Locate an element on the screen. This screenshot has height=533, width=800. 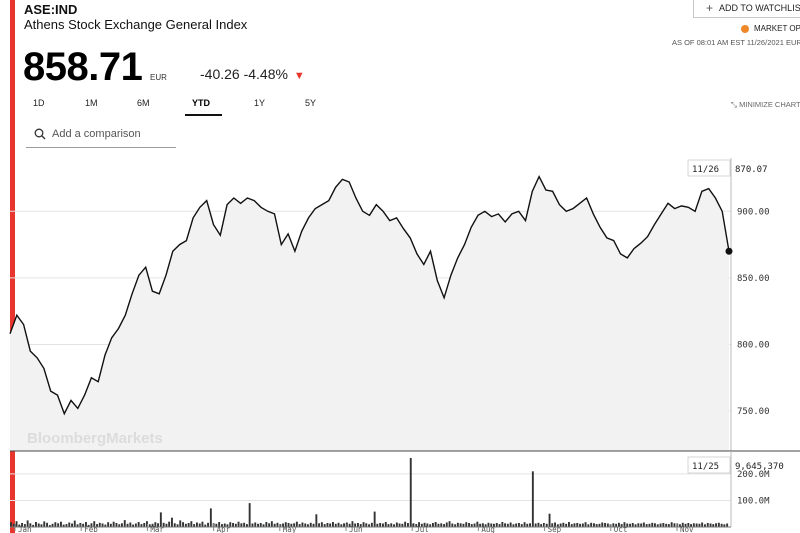
comparison-search is located at coordinates (101, 134).